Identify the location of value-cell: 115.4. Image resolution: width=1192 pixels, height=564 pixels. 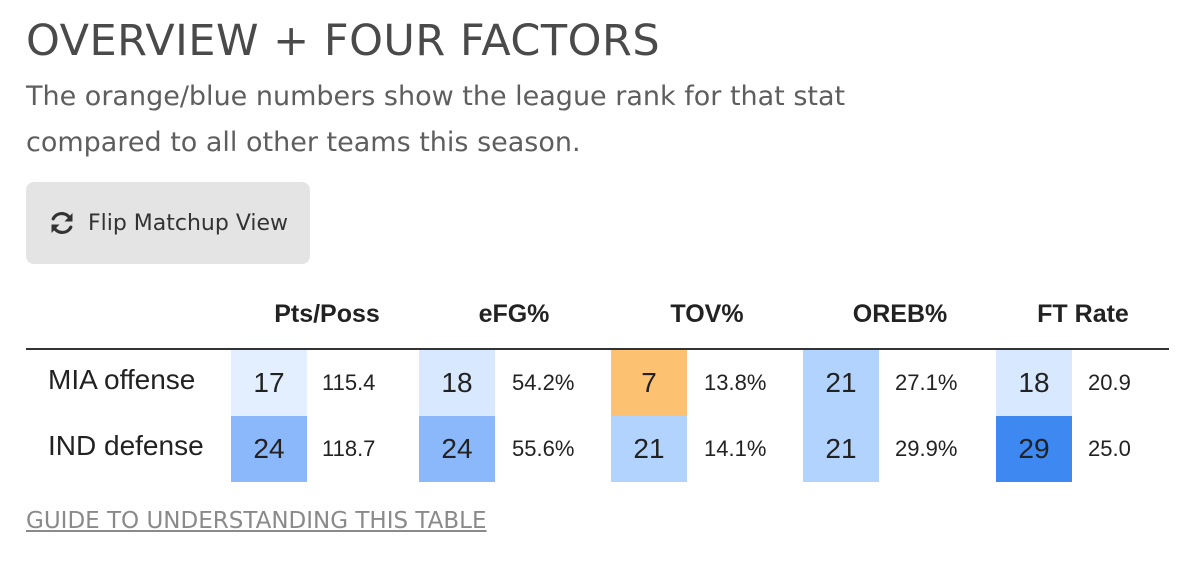
(349, 382).